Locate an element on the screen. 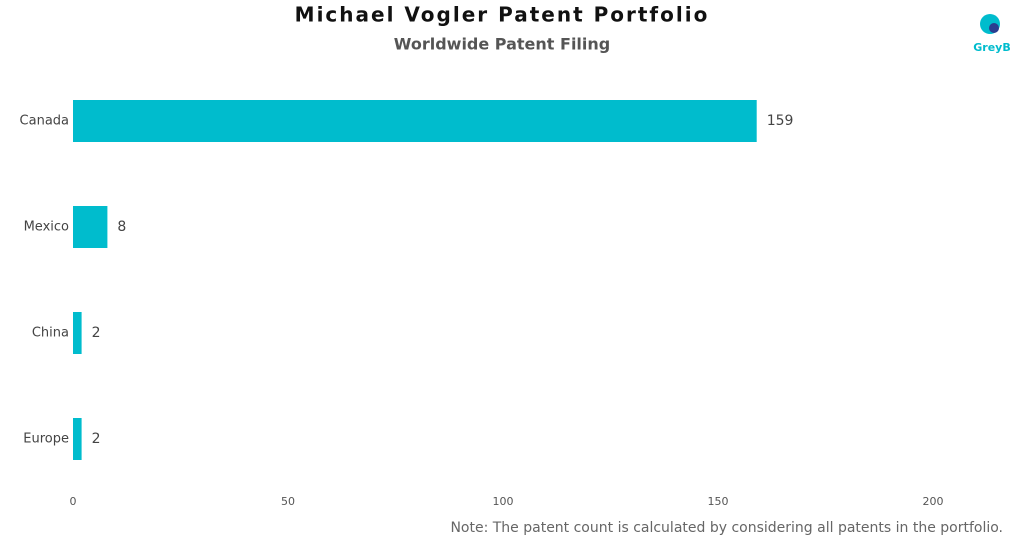  x-tick-label: 200 is located at coordinates (933, 501).